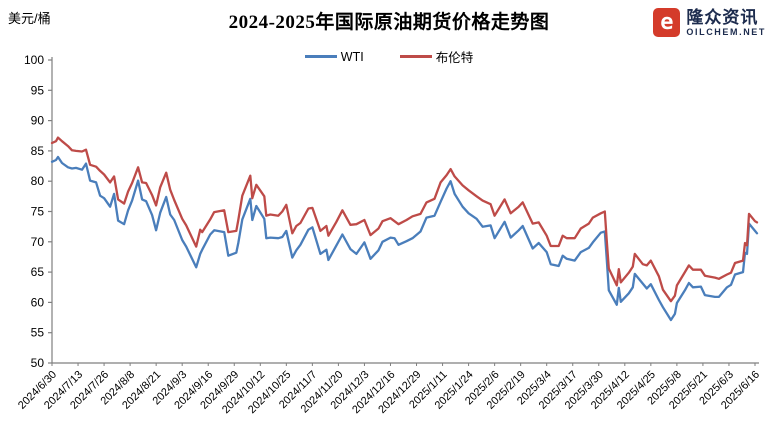 Image resolution: width=778 pixels, height=440 pixels. Describe the element at coordinates (34, 60) in the screenshot. I see `y-tick-label: 100` at that location.